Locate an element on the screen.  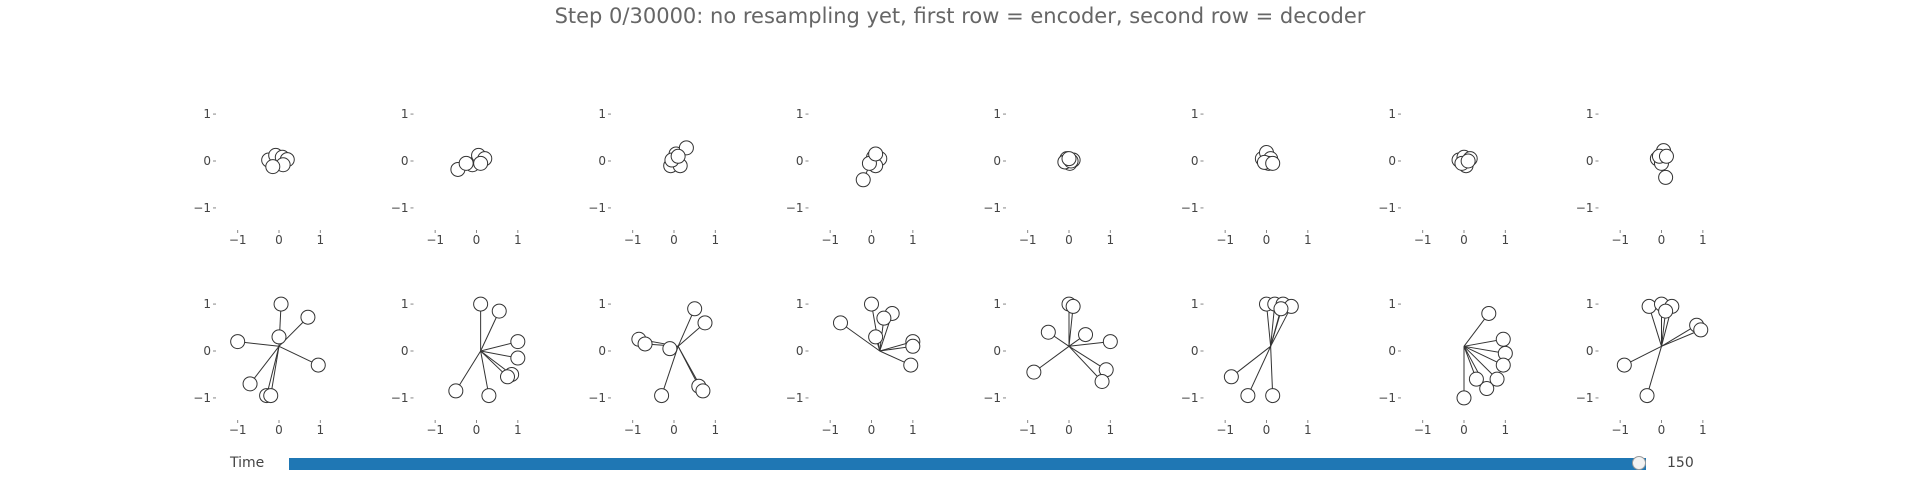
slider-handle is located at coordinates (1639, 463).